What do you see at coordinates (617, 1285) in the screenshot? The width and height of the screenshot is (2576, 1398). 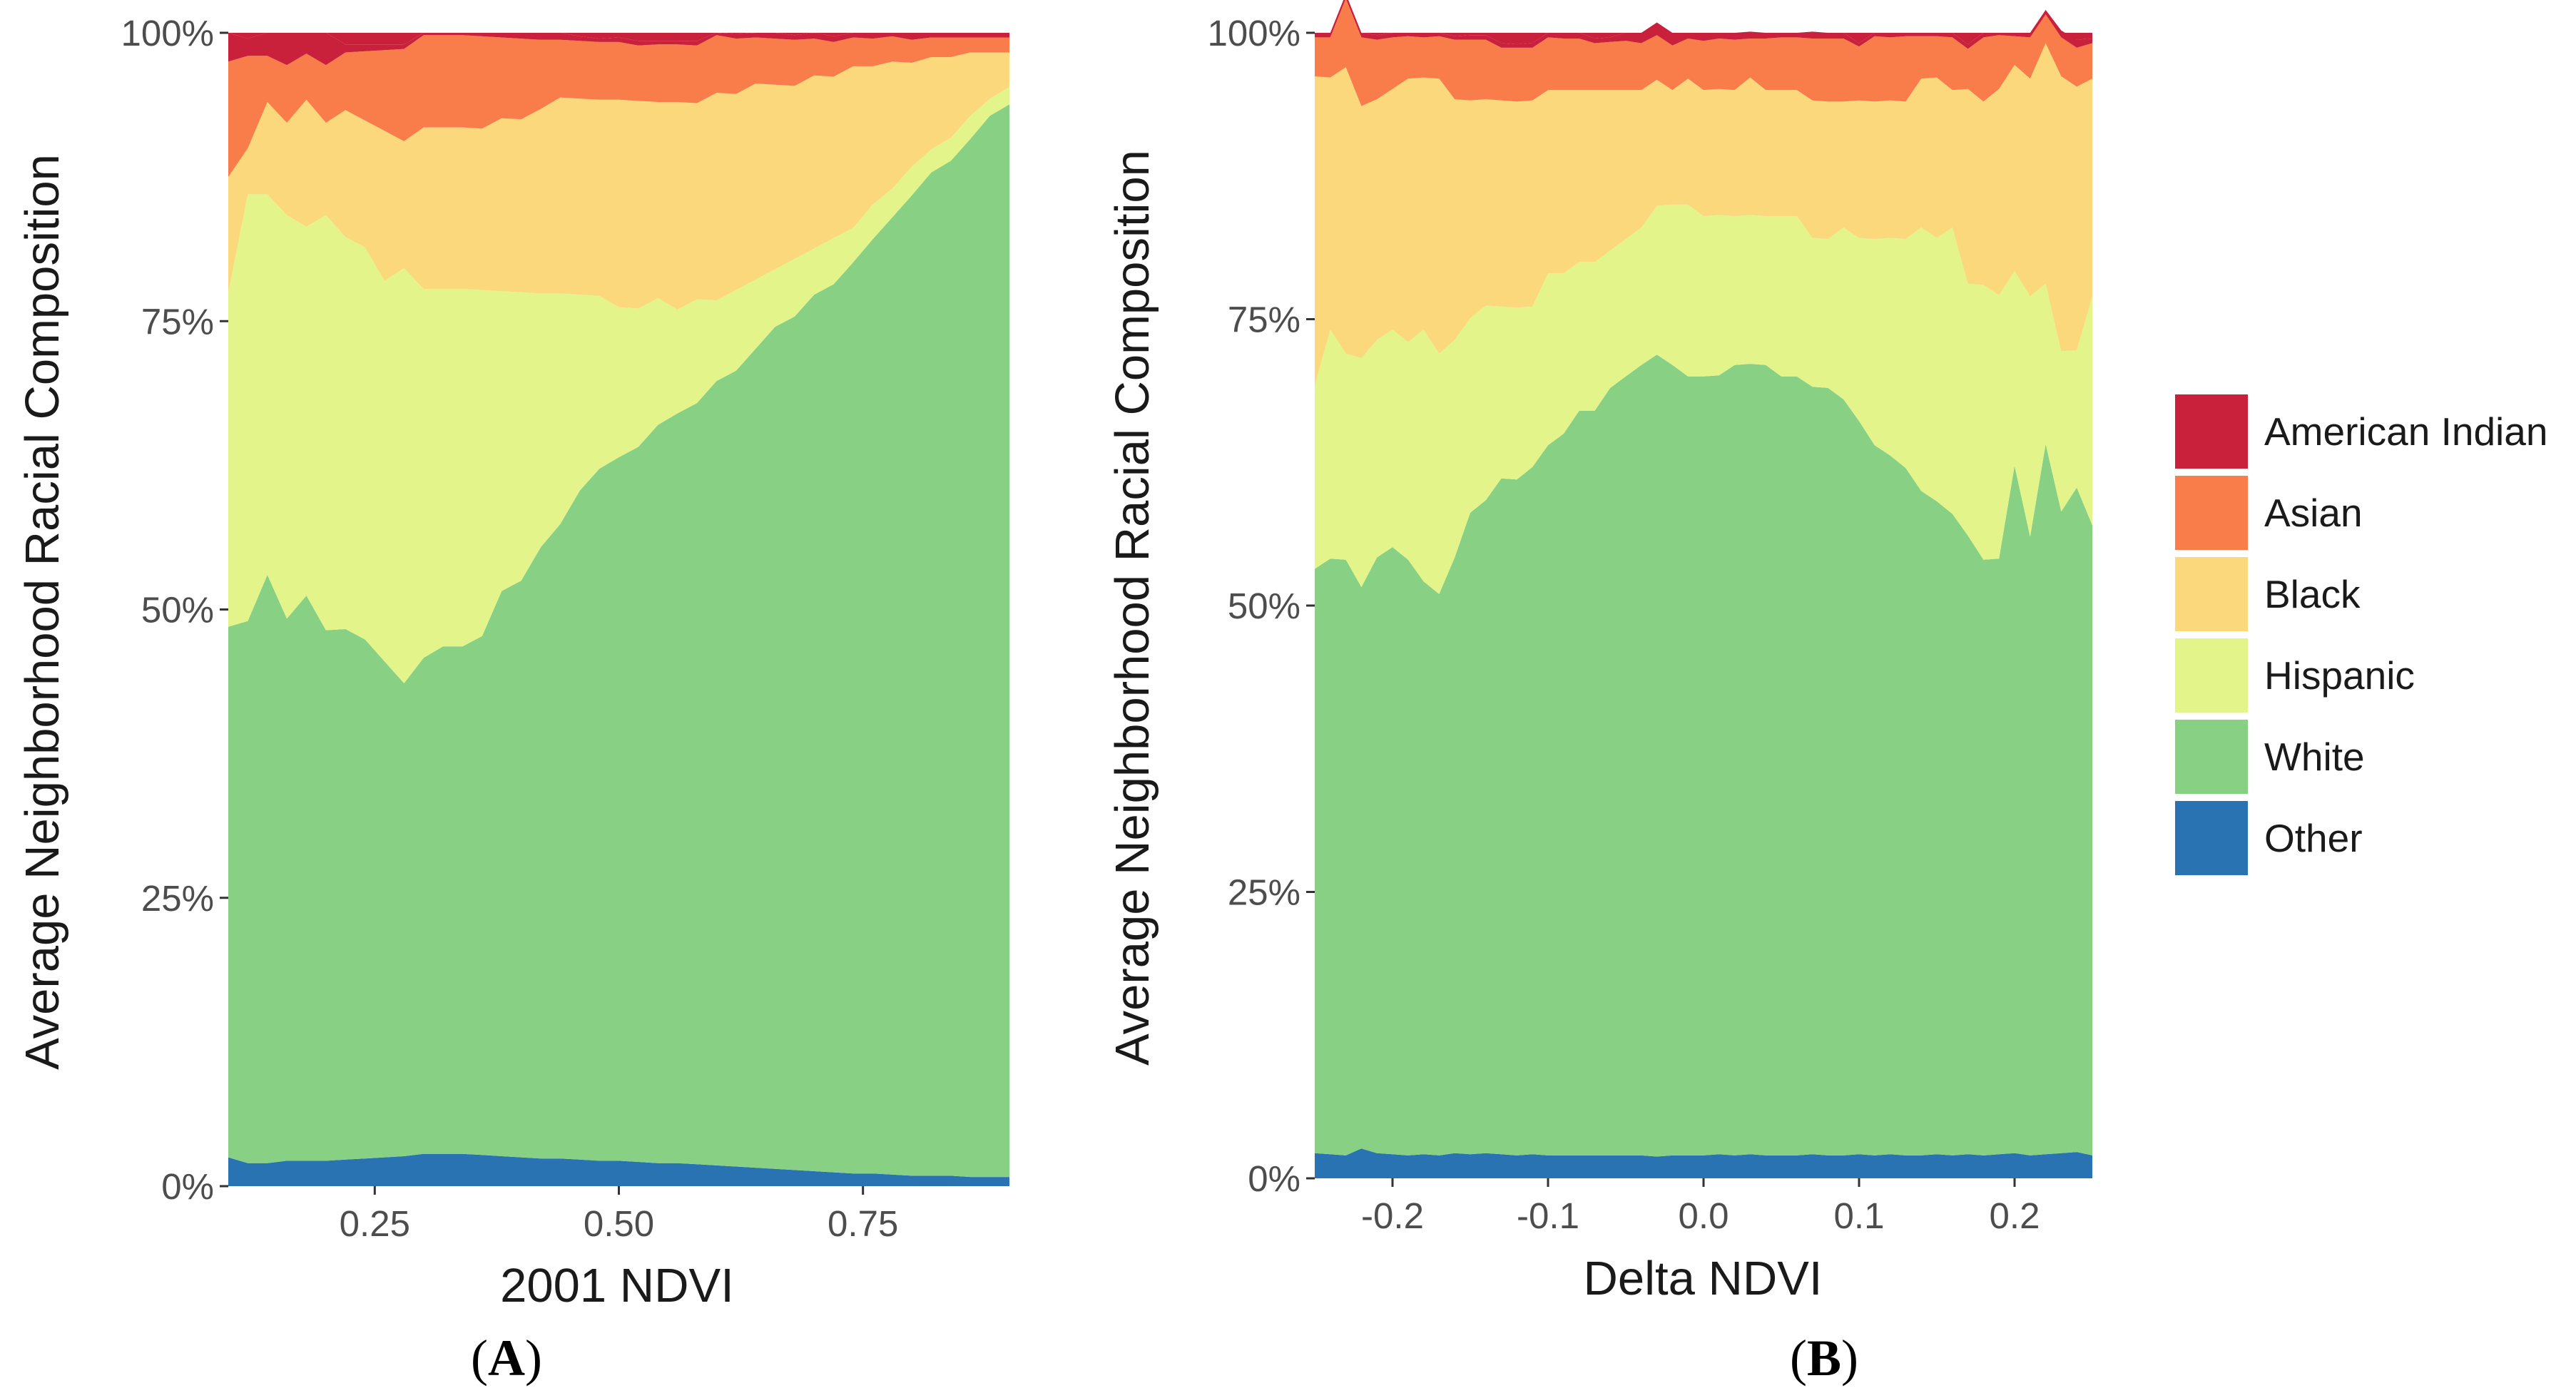 I see `panel-a-x-axis-title: 2001 NDVI` at bounding box center [617, 1285].